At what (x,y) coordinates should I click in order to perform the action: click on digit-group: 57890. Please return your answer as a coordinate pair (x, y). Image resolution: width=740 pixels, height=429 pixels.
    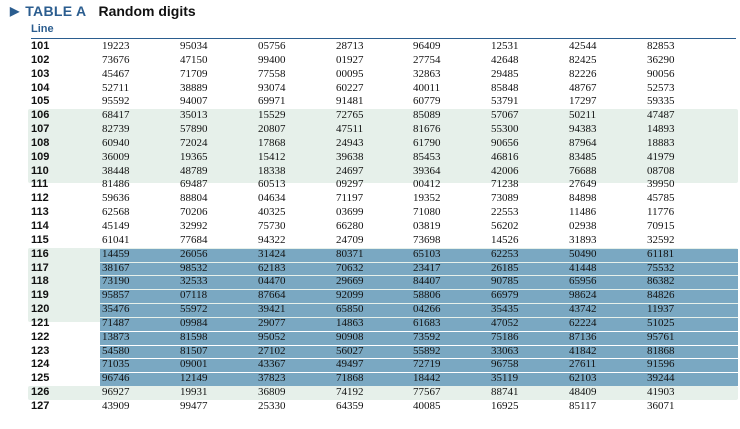
    Looking at the image, I should click on (194, 129).